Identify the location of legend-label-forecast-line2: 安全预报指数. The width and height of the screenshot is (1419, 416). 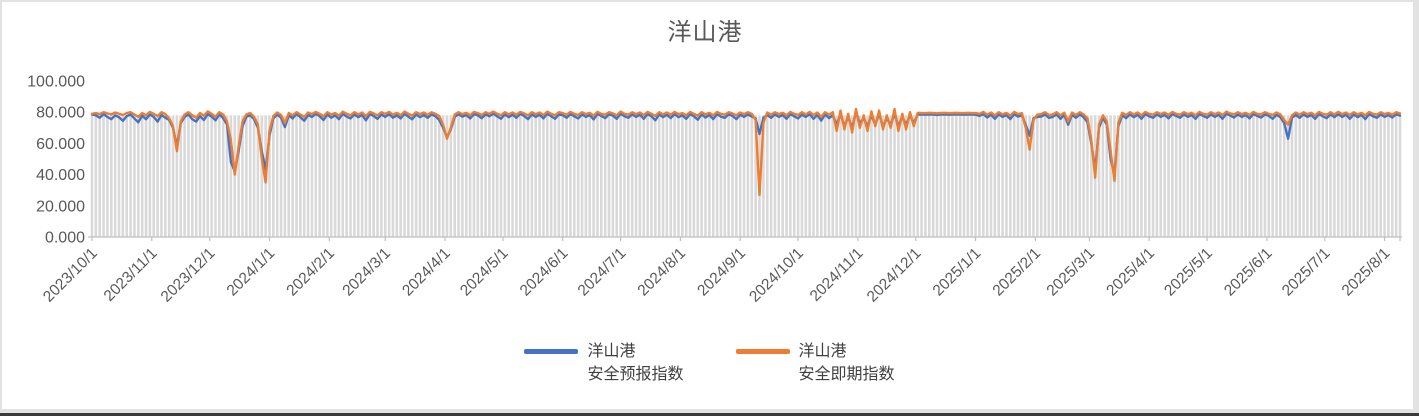
(635, 374).